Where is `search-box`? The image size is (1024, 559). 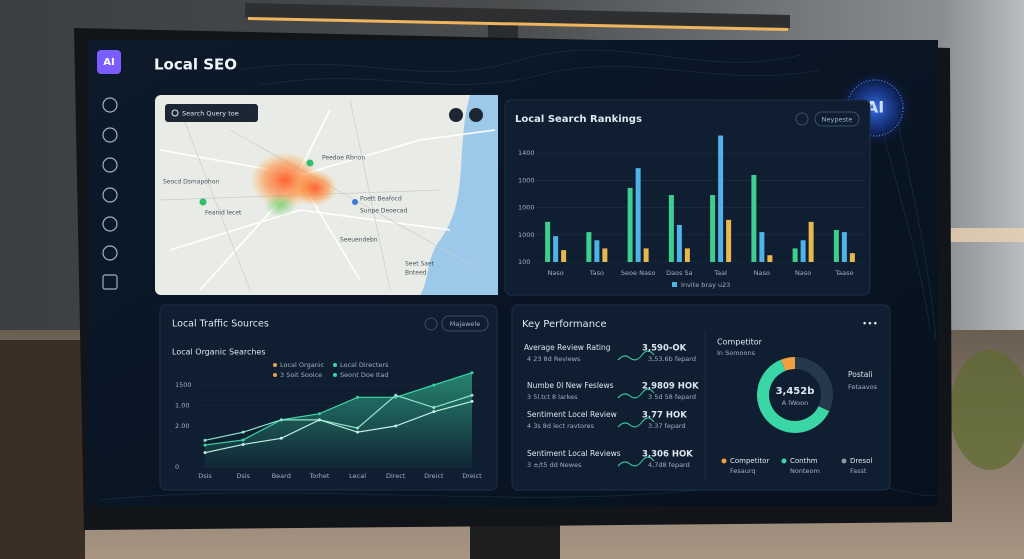 search-box is located at coordinates (211, 113).